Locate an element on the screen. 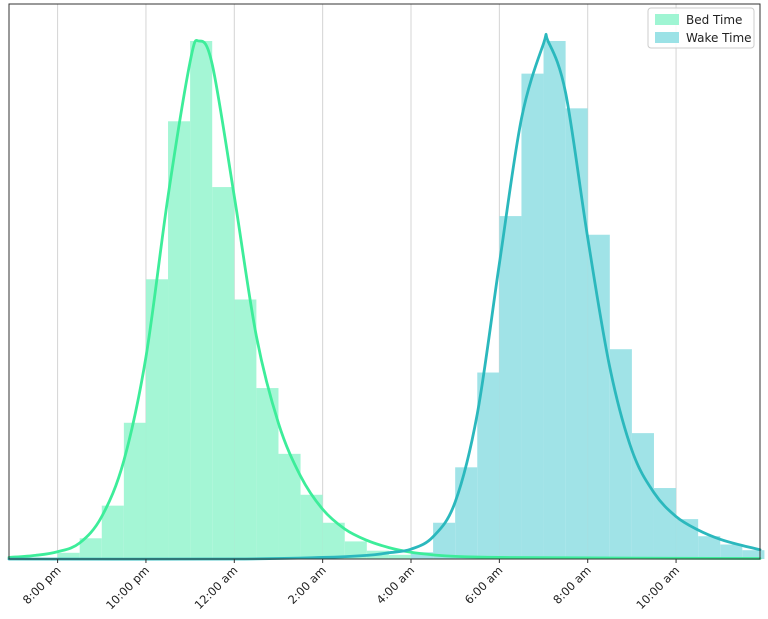 The image size is (768, 619). x-tick-label: 10:00 am is located at coordinates (657, 587).